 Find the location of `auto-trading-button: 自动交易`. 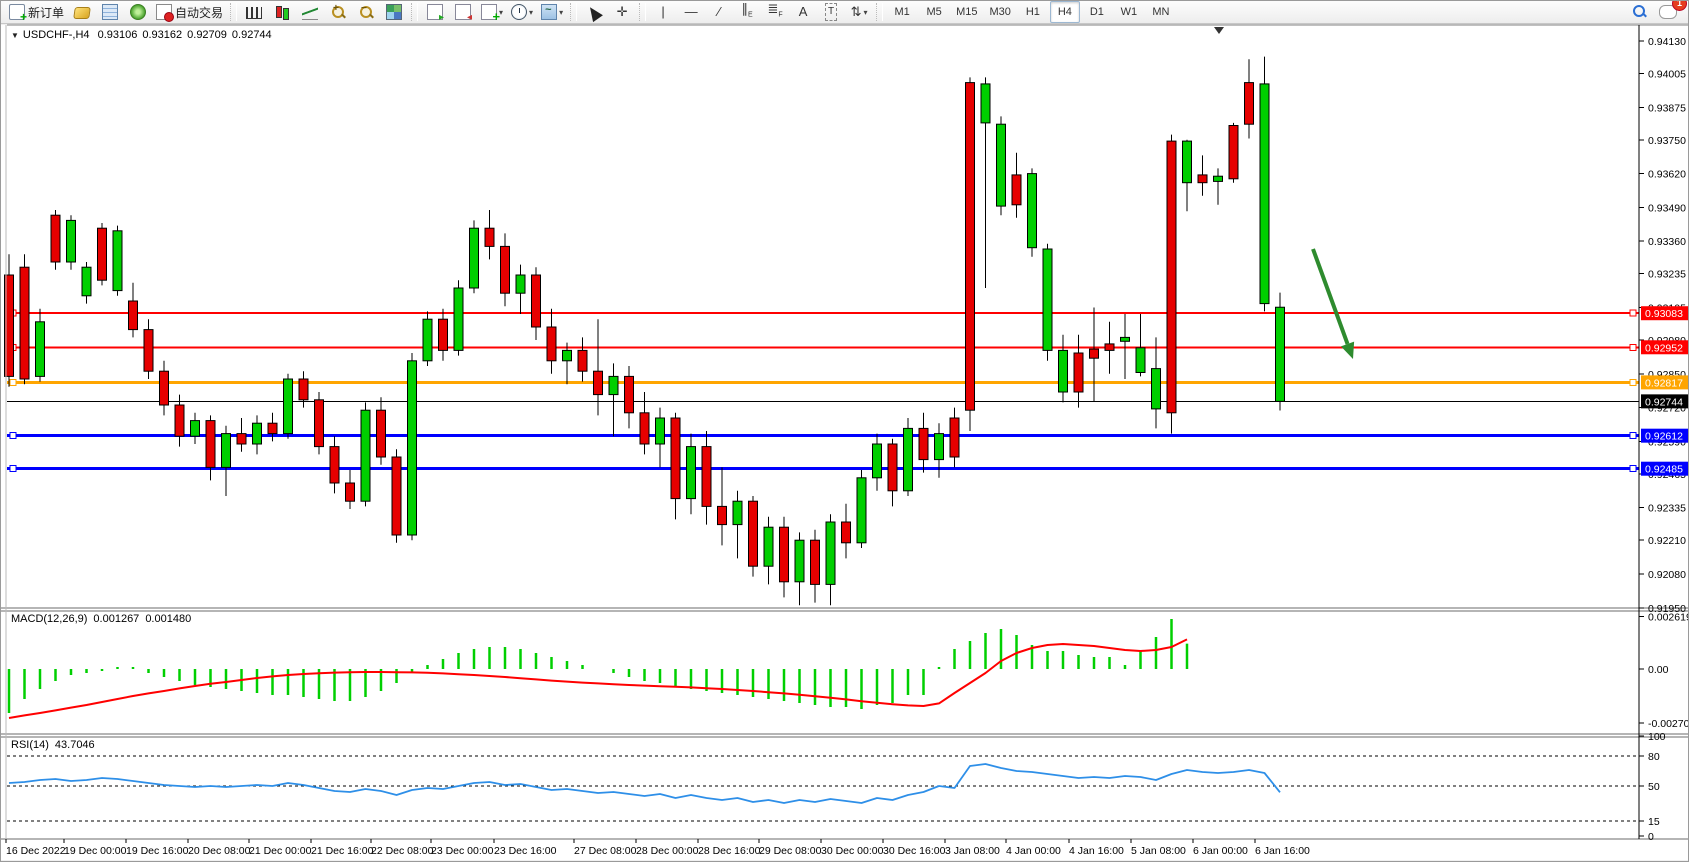

auto-trading-button: 自动交易 is located at coordinates (189, 12).